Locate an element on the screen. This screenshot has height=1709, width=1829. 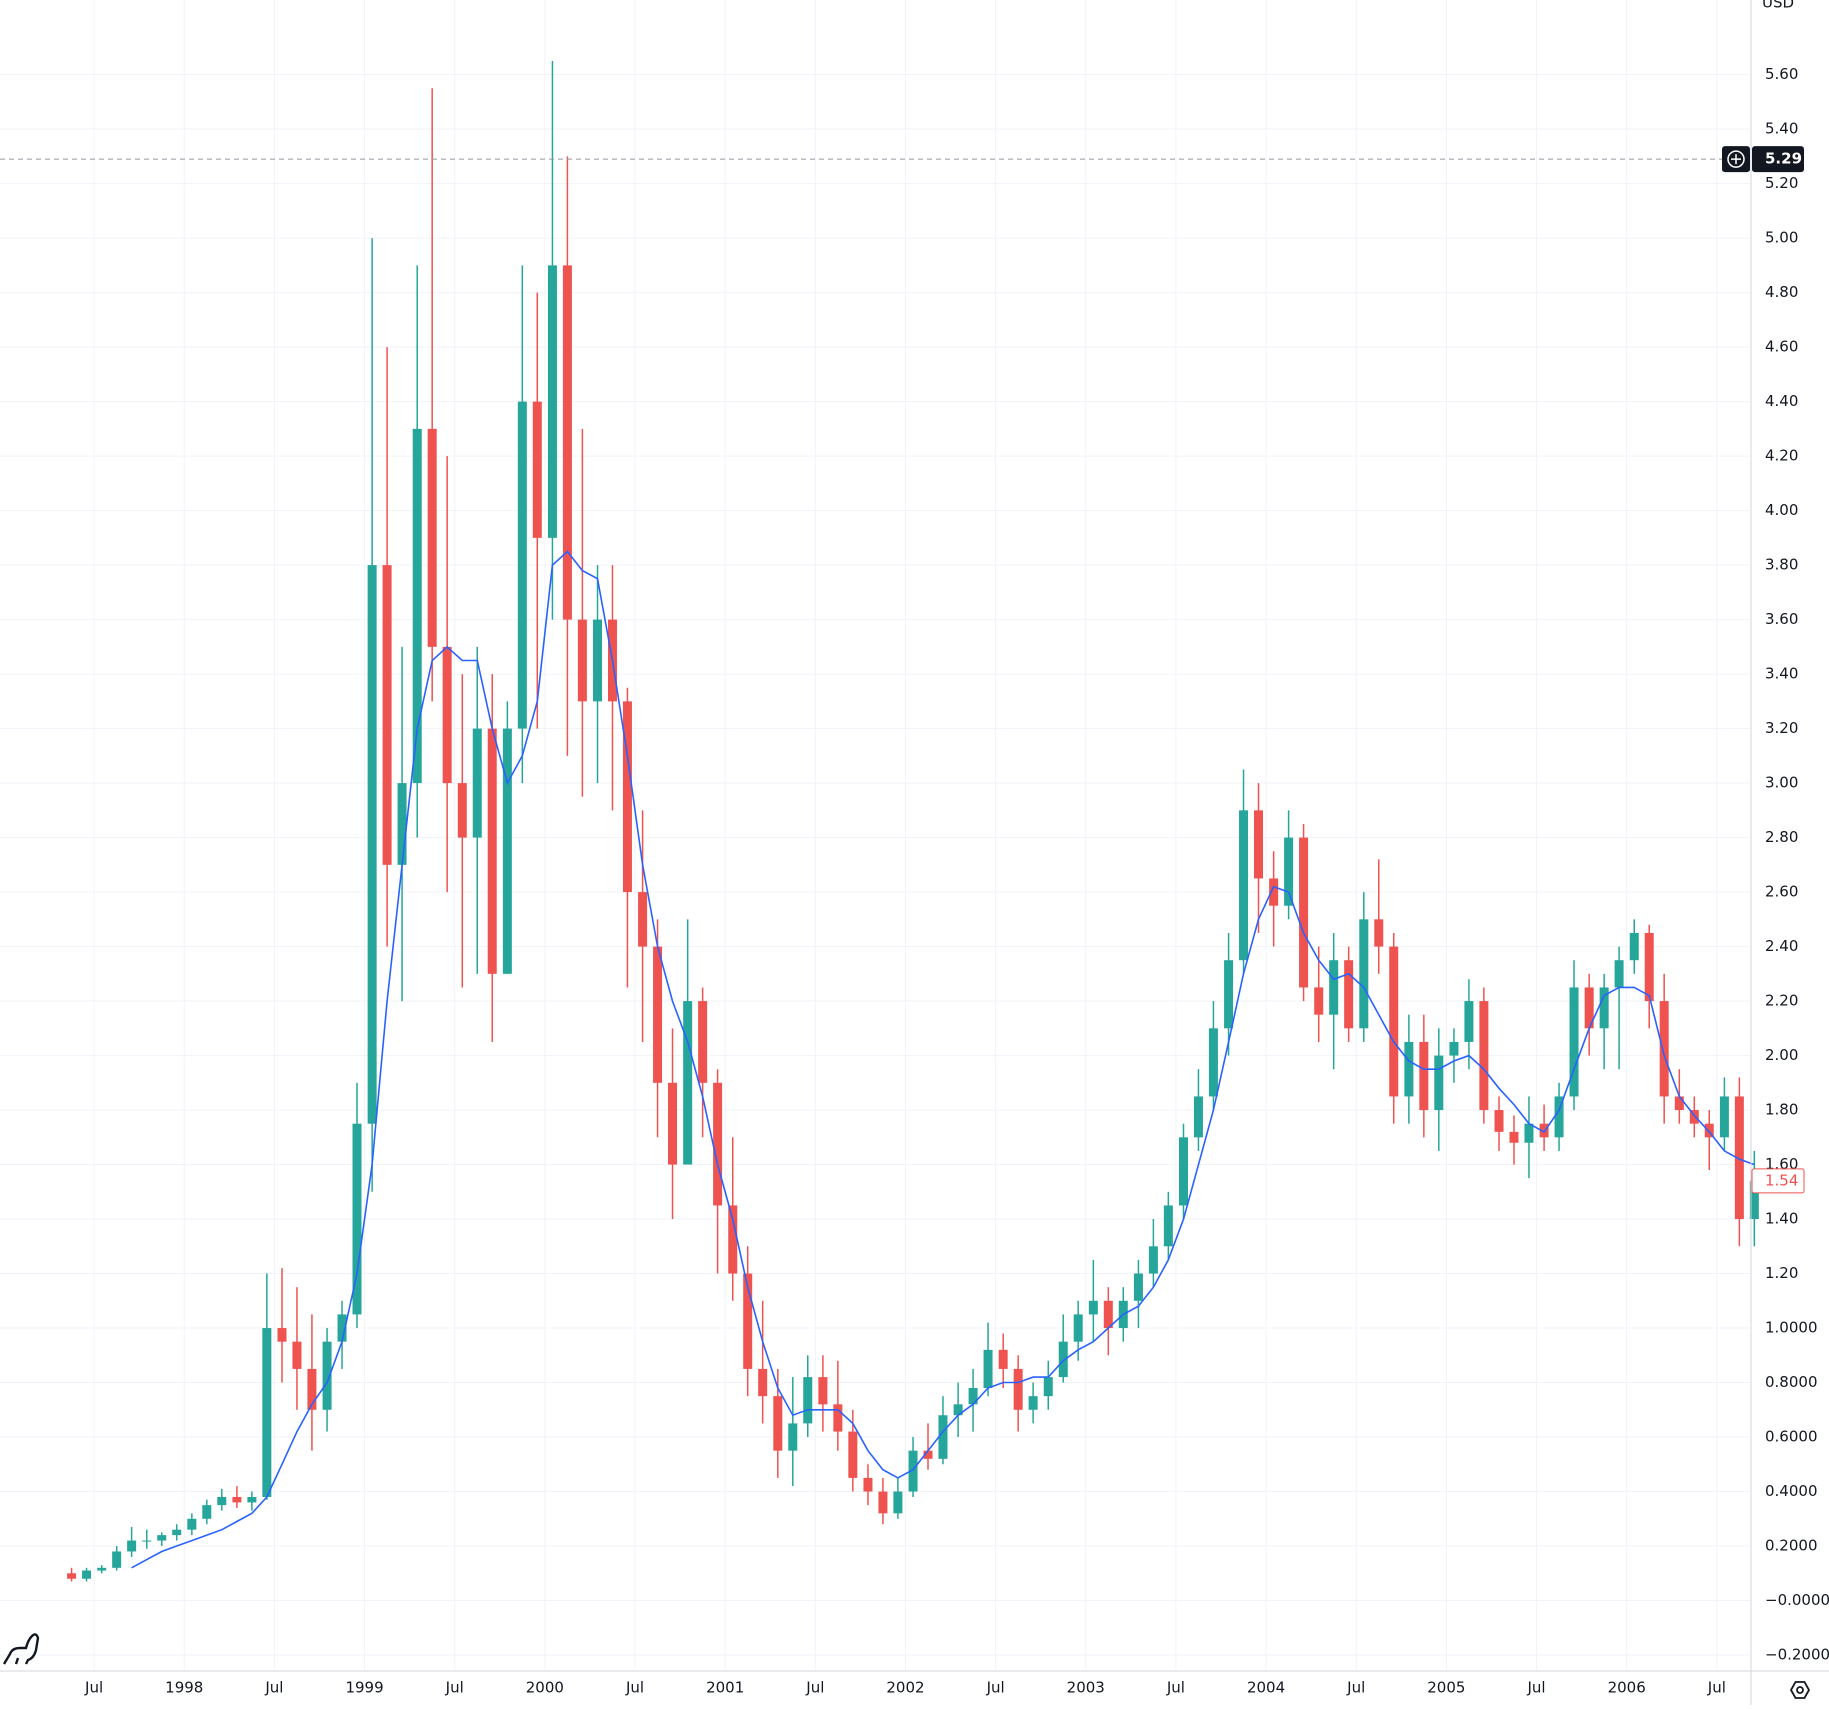
settings-icon is located at coordinates (1800, 1690).